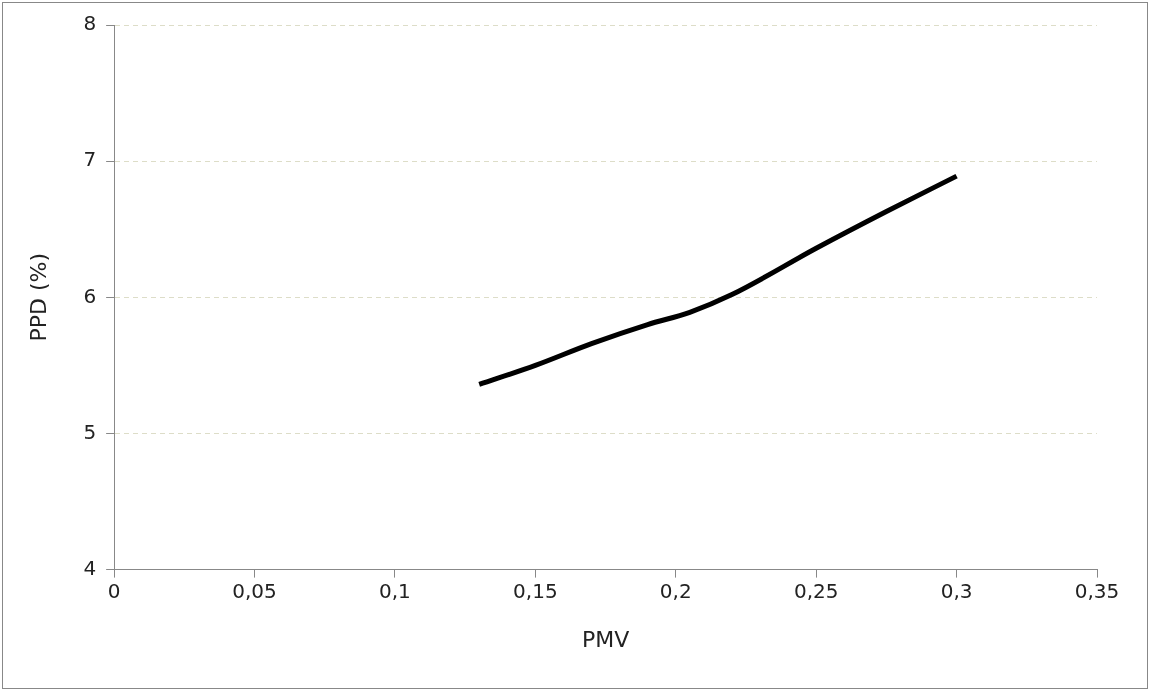 The width and height of the screenshot is (1152, 693). What do you see at coordinates (90, 295) in the screenshot?
I see `y-tick-label: 6` at bounding box center [90, 295].